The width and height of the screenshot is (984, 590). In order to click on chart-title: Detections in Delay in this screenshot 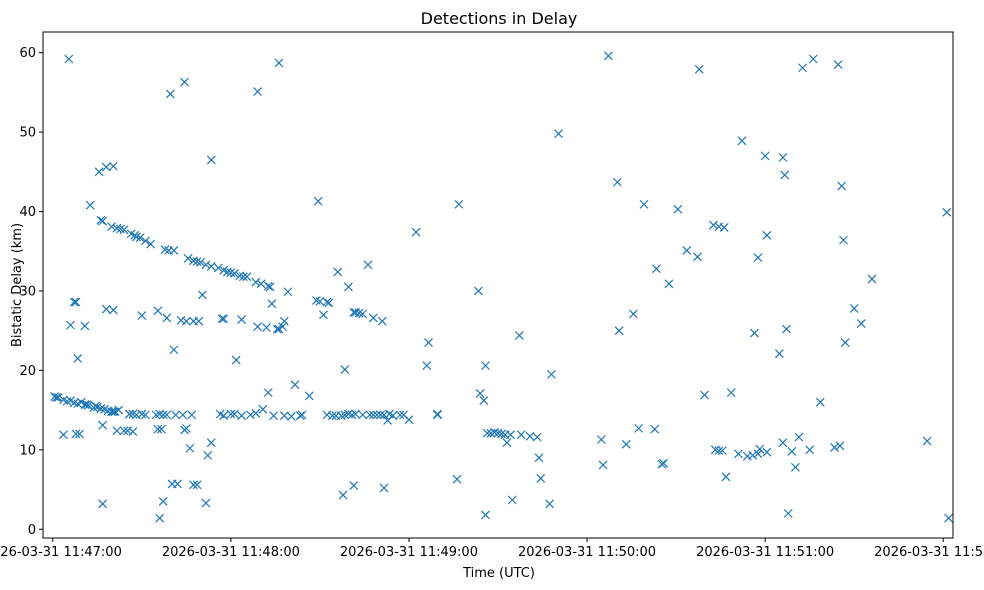, I will do `click(499, 18)`.